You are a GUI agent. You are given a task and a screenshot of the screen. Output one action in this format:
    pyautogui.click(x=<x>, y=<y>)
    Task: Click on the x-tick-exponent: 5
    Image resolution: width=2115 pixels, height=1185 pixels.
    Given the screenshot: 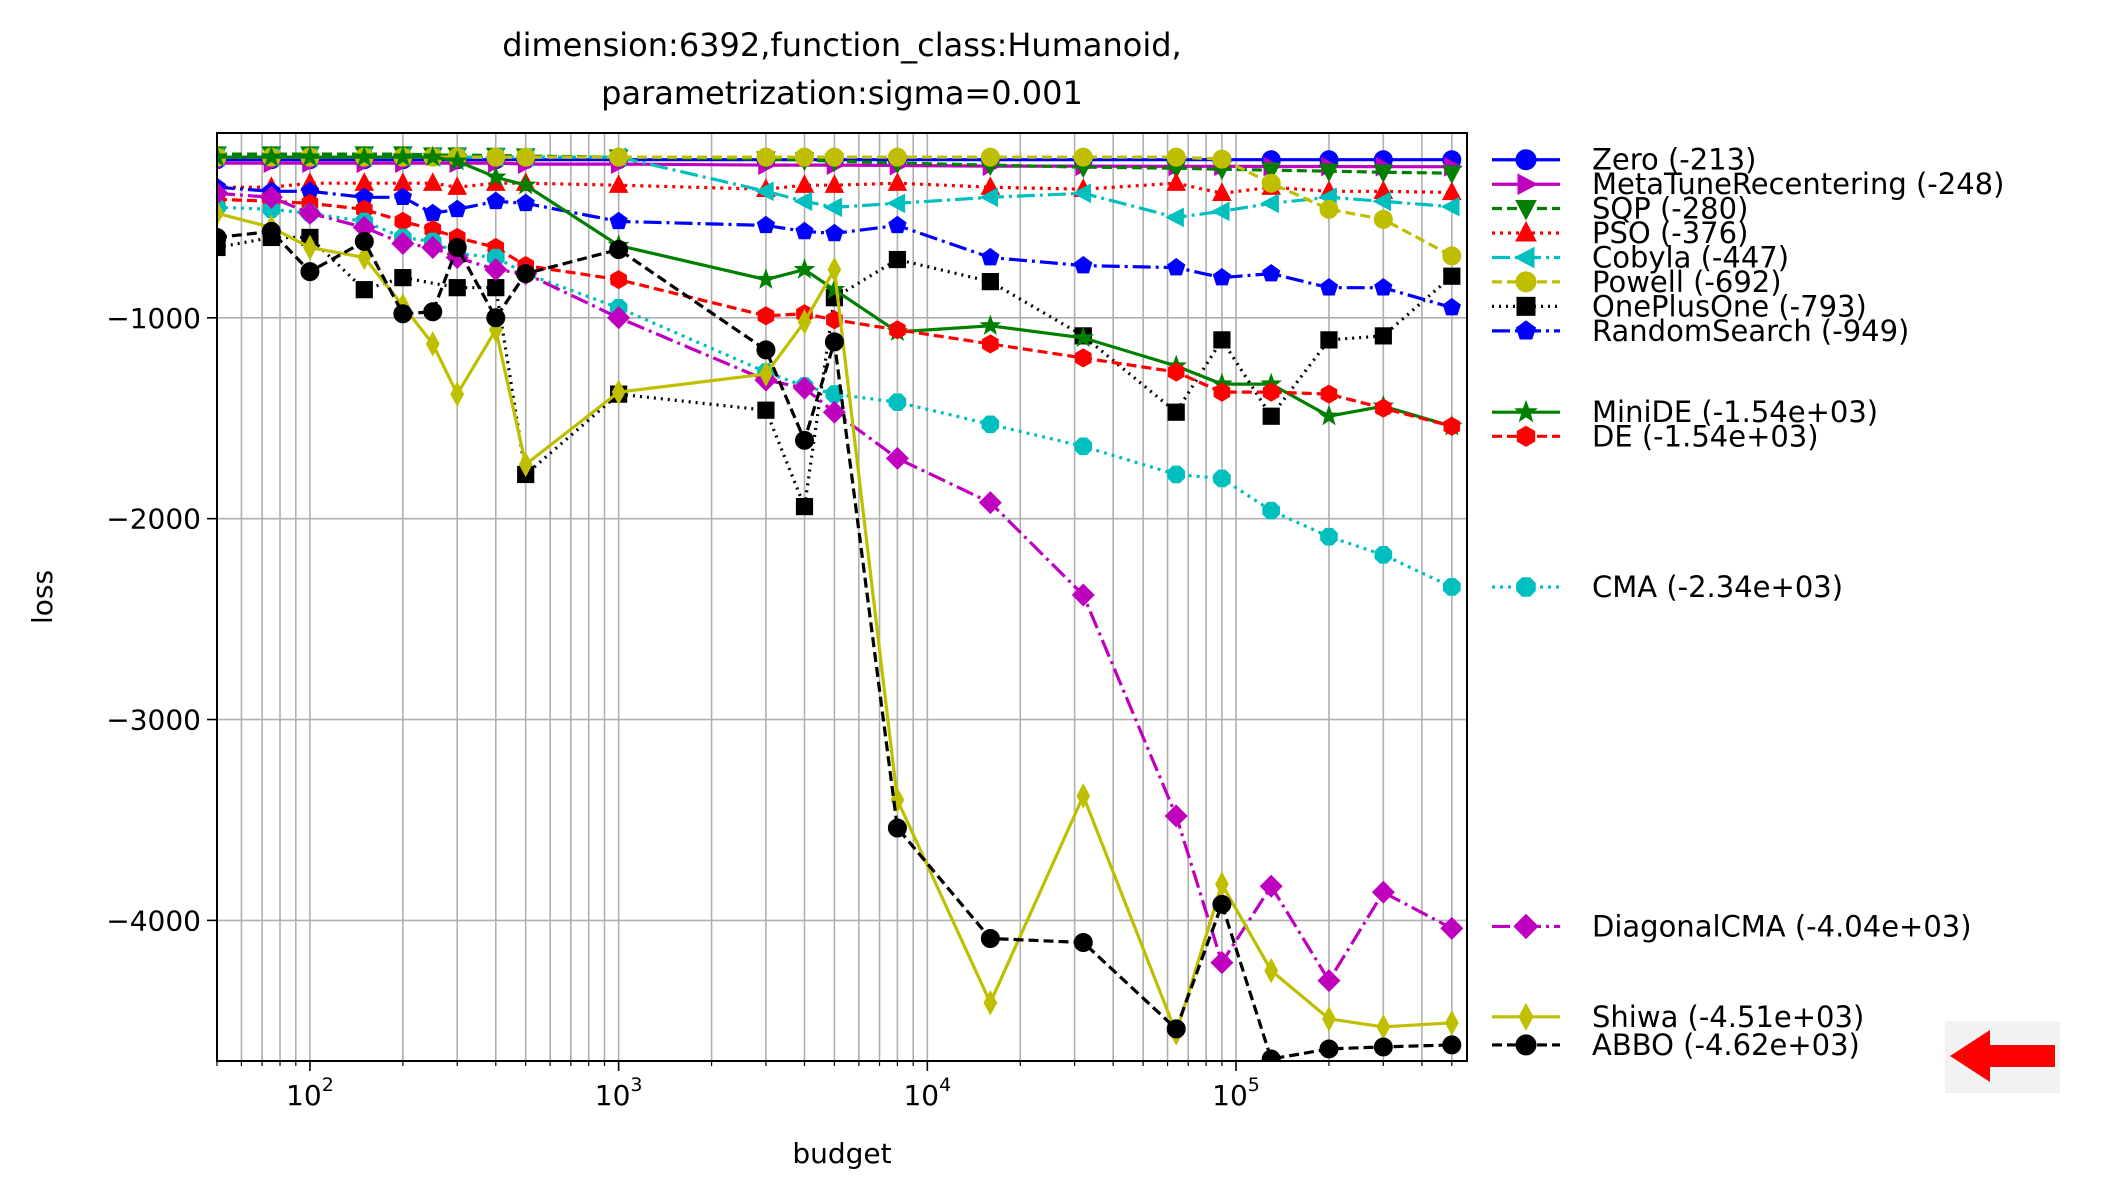 What is the action you would take?
    pyautogui.click(x=1254, y=1085)
    